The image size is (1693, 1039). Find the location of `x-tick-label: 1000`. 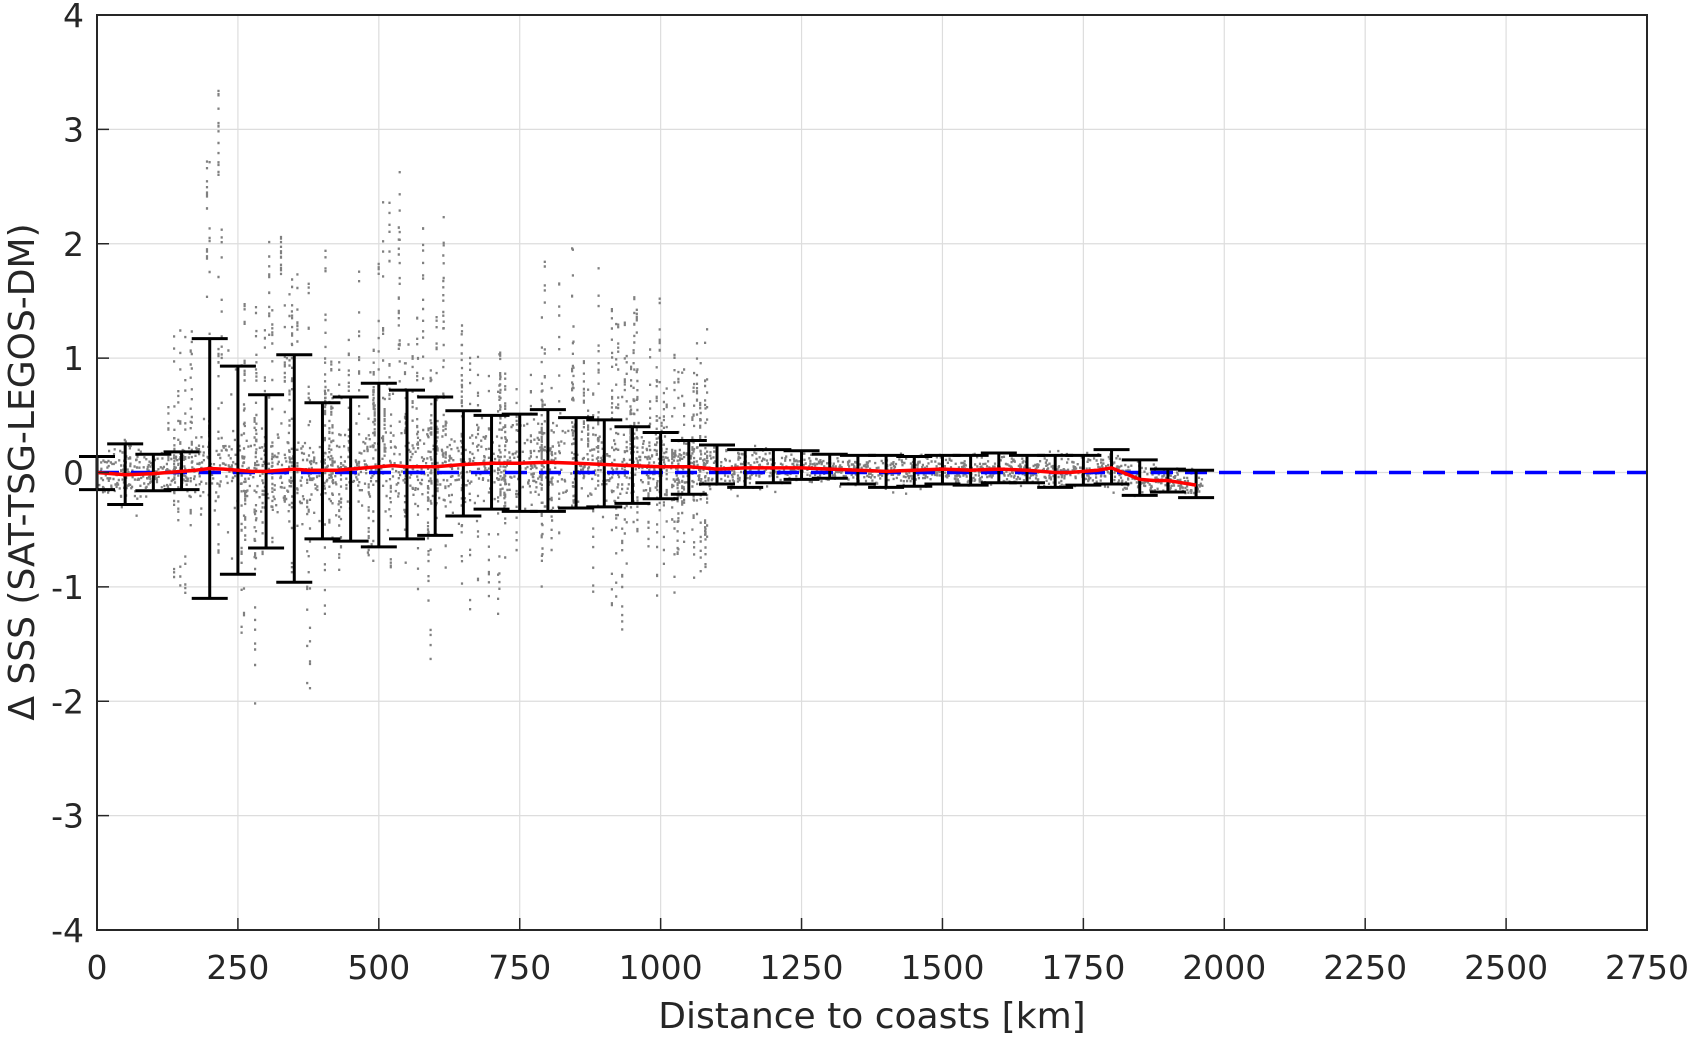

x-tick-label: 1000 is located at coordinates (661, 967).